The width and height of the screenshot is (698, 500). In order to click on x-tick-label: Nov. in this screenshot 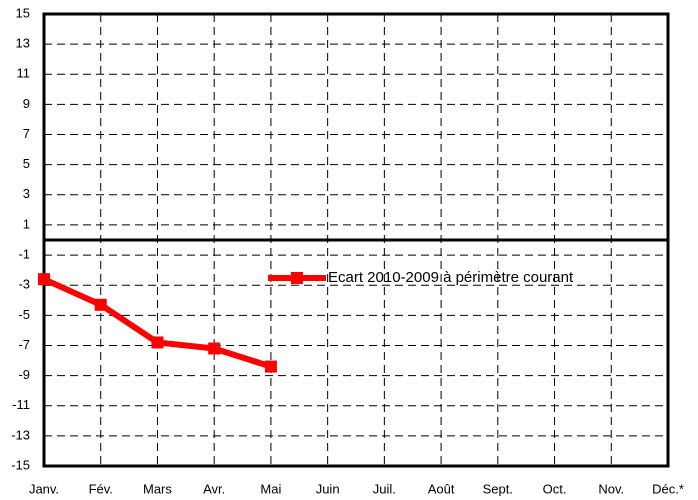, I will do `click(611, 488)`.